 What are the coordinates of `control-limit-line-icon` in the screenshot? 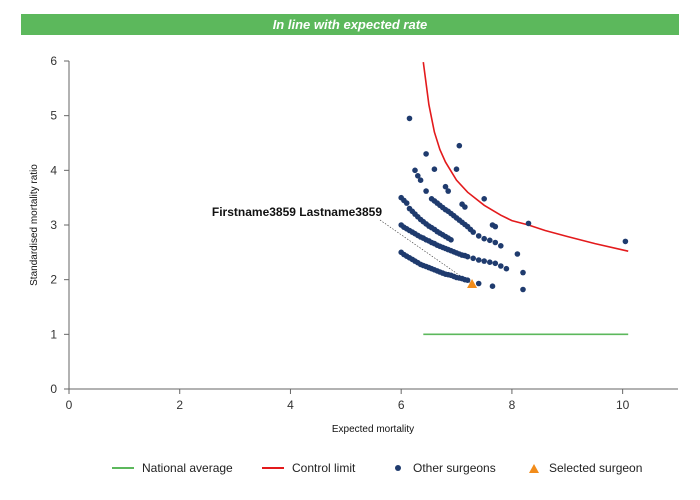 It's located at (273, 468).